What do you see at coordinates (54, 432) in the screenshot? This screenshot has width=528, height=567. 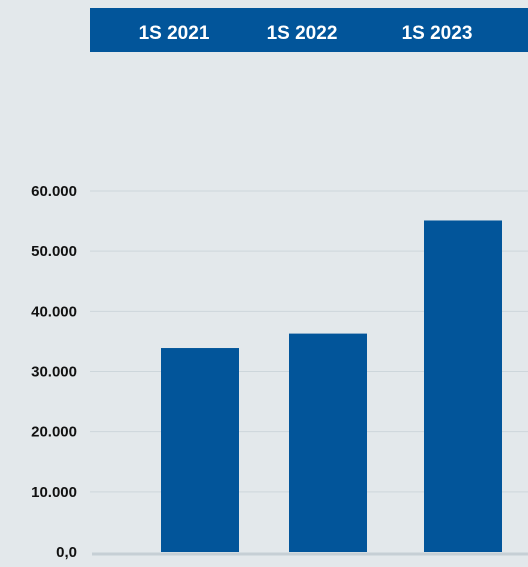 I see `y-tick-label: 20.000` at bounding box center [54, 432].